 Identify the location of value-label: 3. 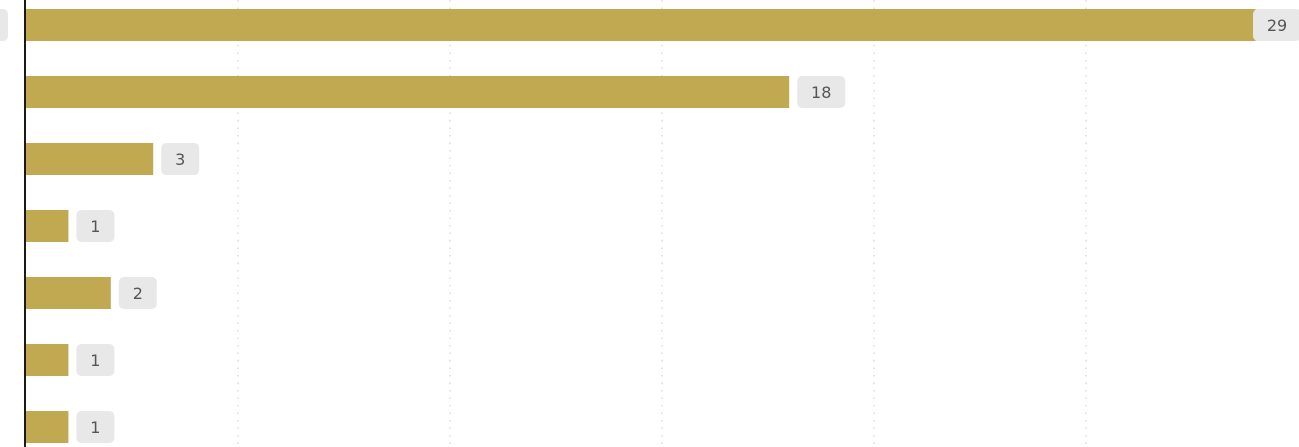
(180, 159).